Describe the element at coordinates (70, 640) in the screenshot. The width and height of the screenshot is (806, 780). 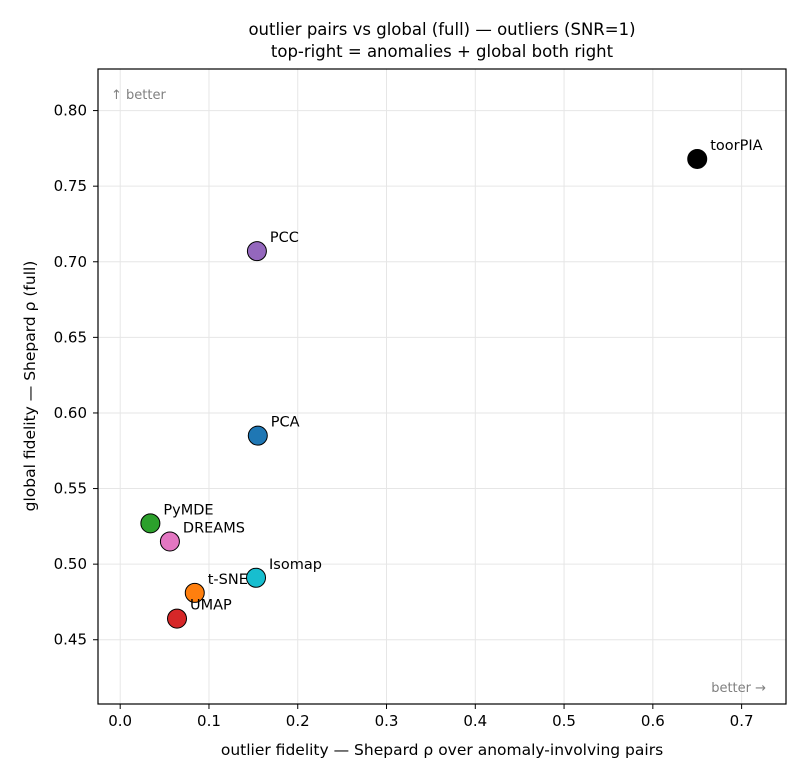
I see `y-tick-label: 0.45` at that location.